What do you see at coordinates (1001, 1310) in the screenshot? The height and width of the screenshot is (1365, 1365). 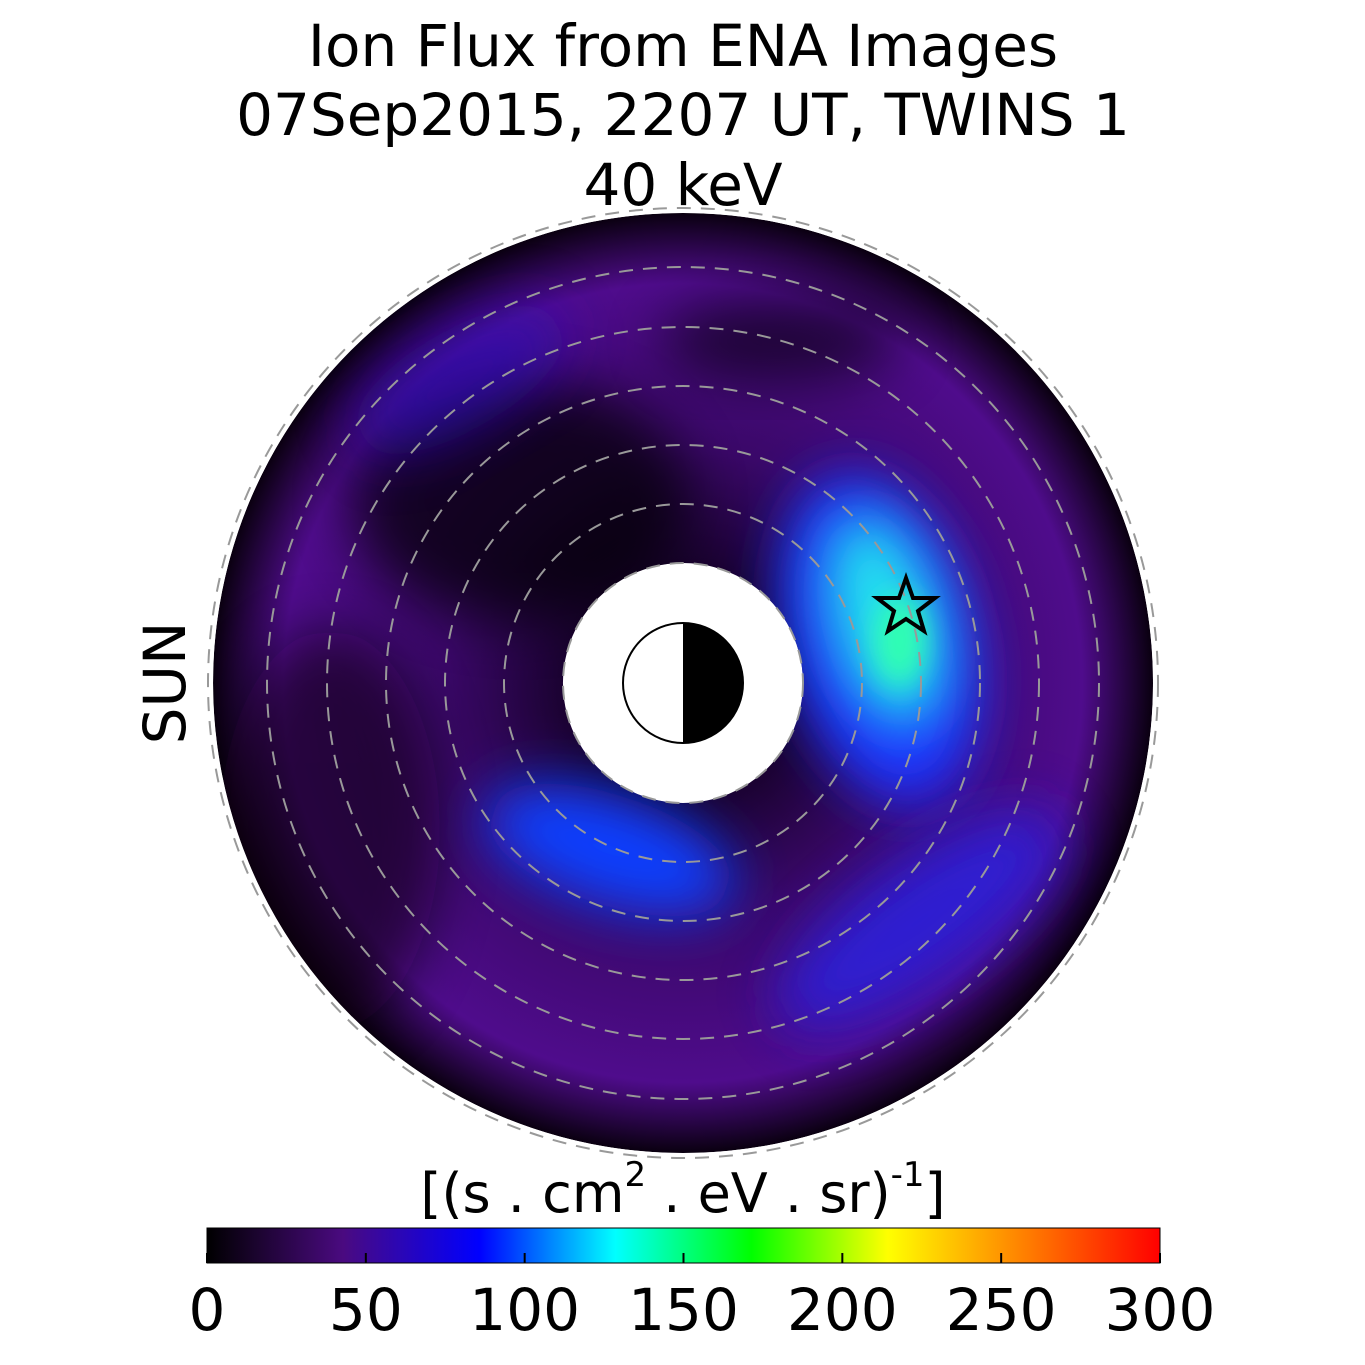 I see `tick-label: 250` at bounding box center [1001, 1310].